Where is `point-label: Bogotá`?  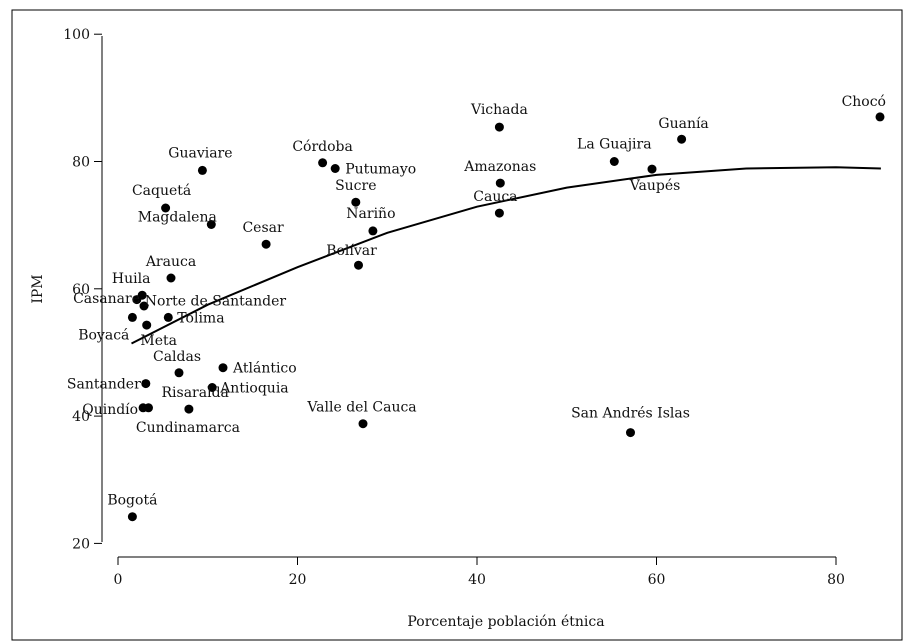 point-label: Bogotá is located at coordinates (132, 501).